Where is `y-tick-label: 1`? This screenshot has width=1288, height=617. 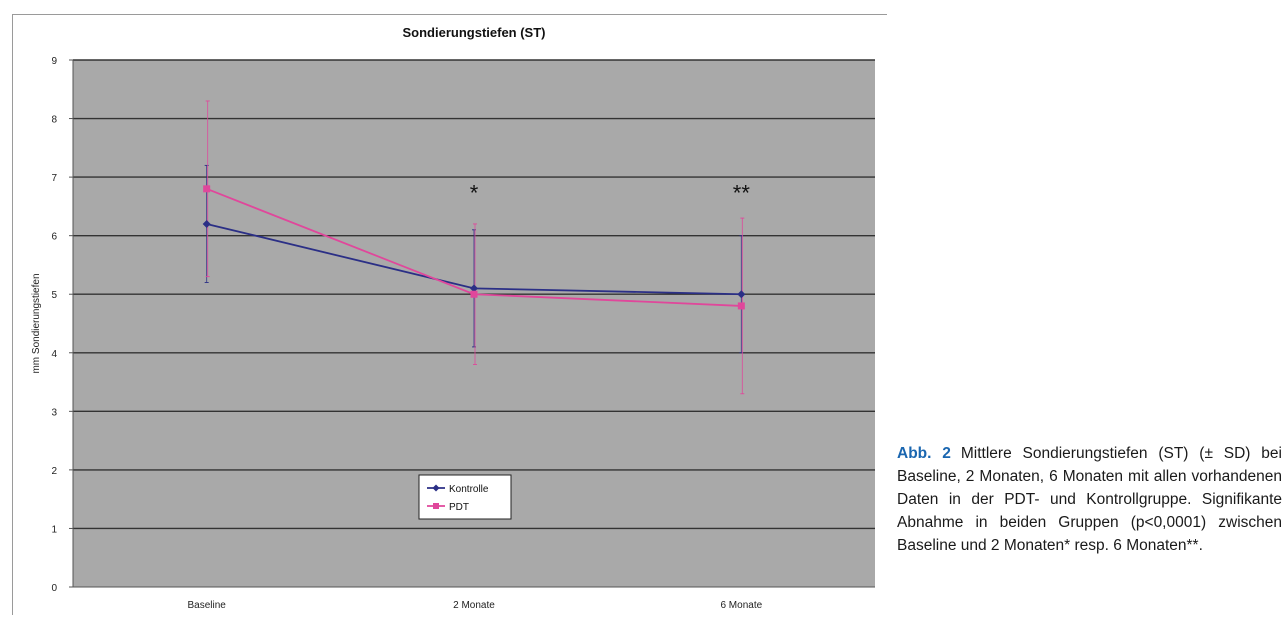 y-tick-label: 1 is located at coordinates (54, 529).